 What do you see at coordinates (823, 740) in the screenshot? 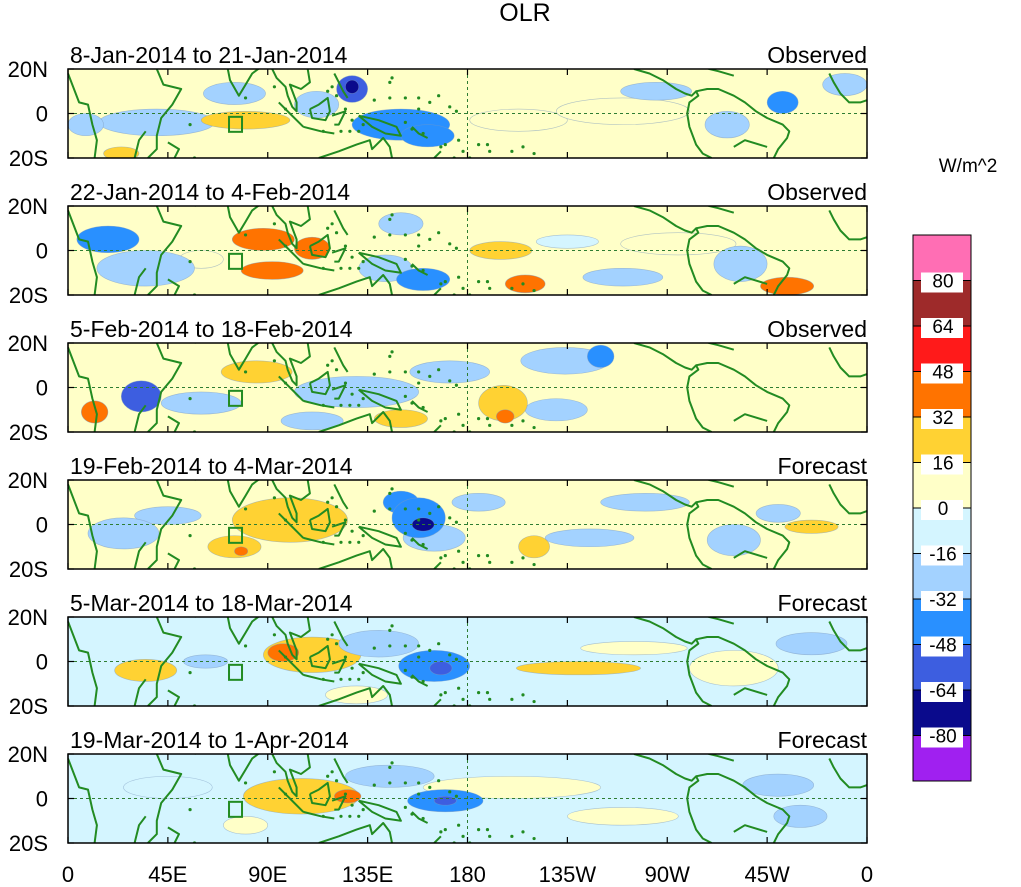
I see `panel-kind: Forecast` at bounding box center [823, 740].